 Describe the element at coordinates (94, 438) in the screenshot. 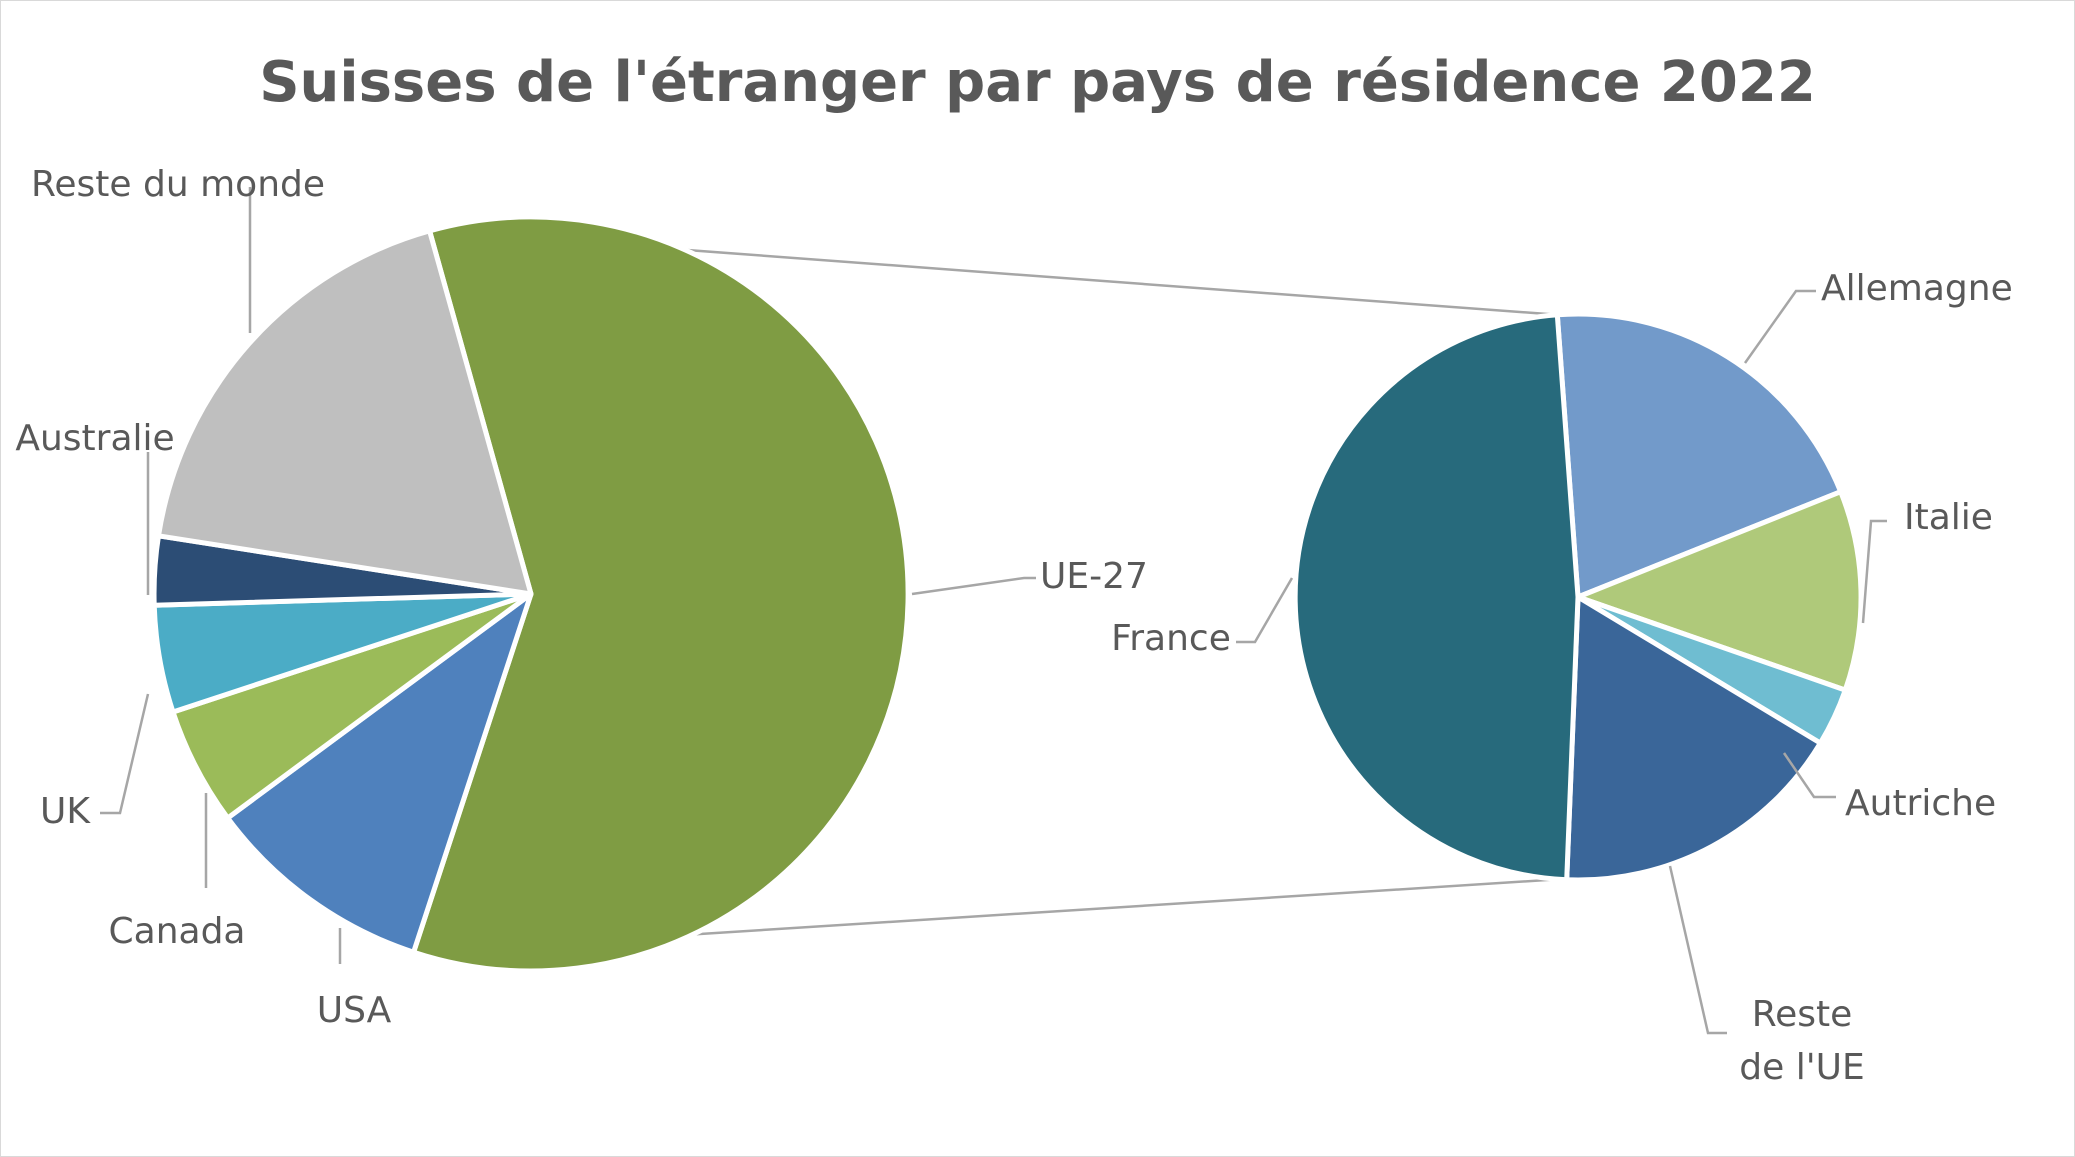

I see `main-label-australie: Australie` at that location.